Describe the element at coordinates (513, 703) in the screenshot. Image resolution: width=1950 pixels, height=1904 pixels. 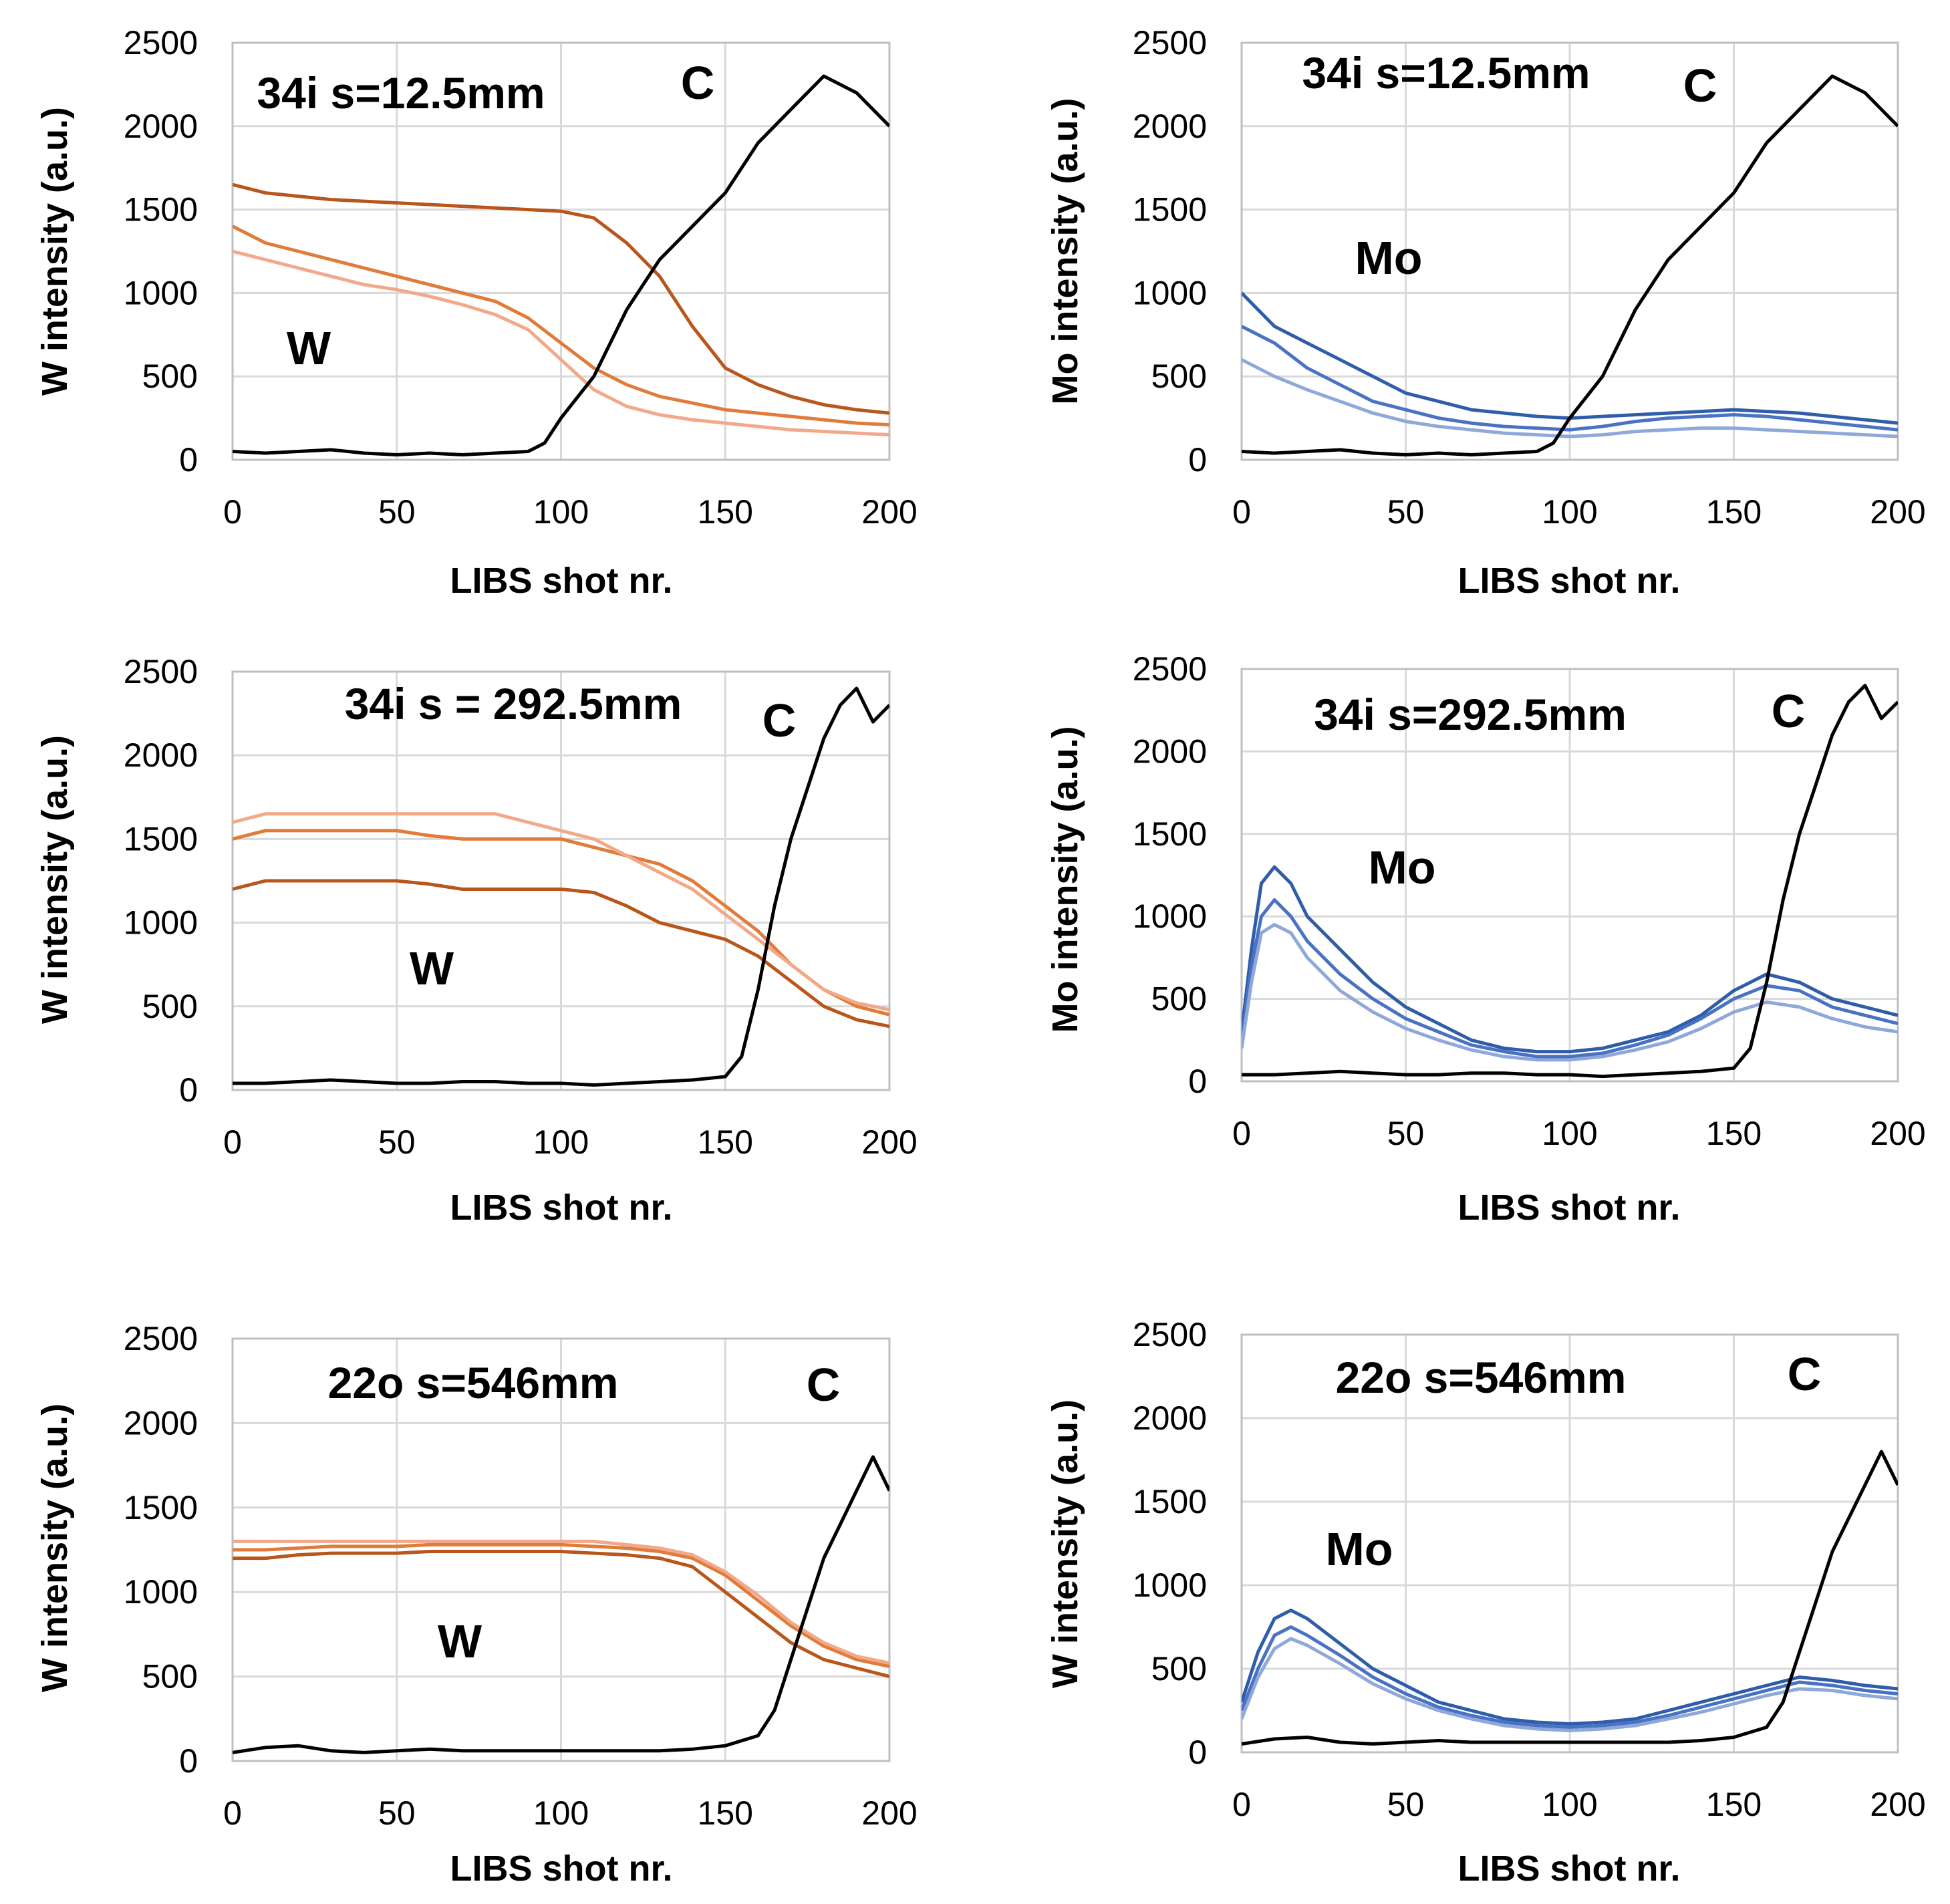
I see `panel-title: 34i s = 292.5mm` at that location.